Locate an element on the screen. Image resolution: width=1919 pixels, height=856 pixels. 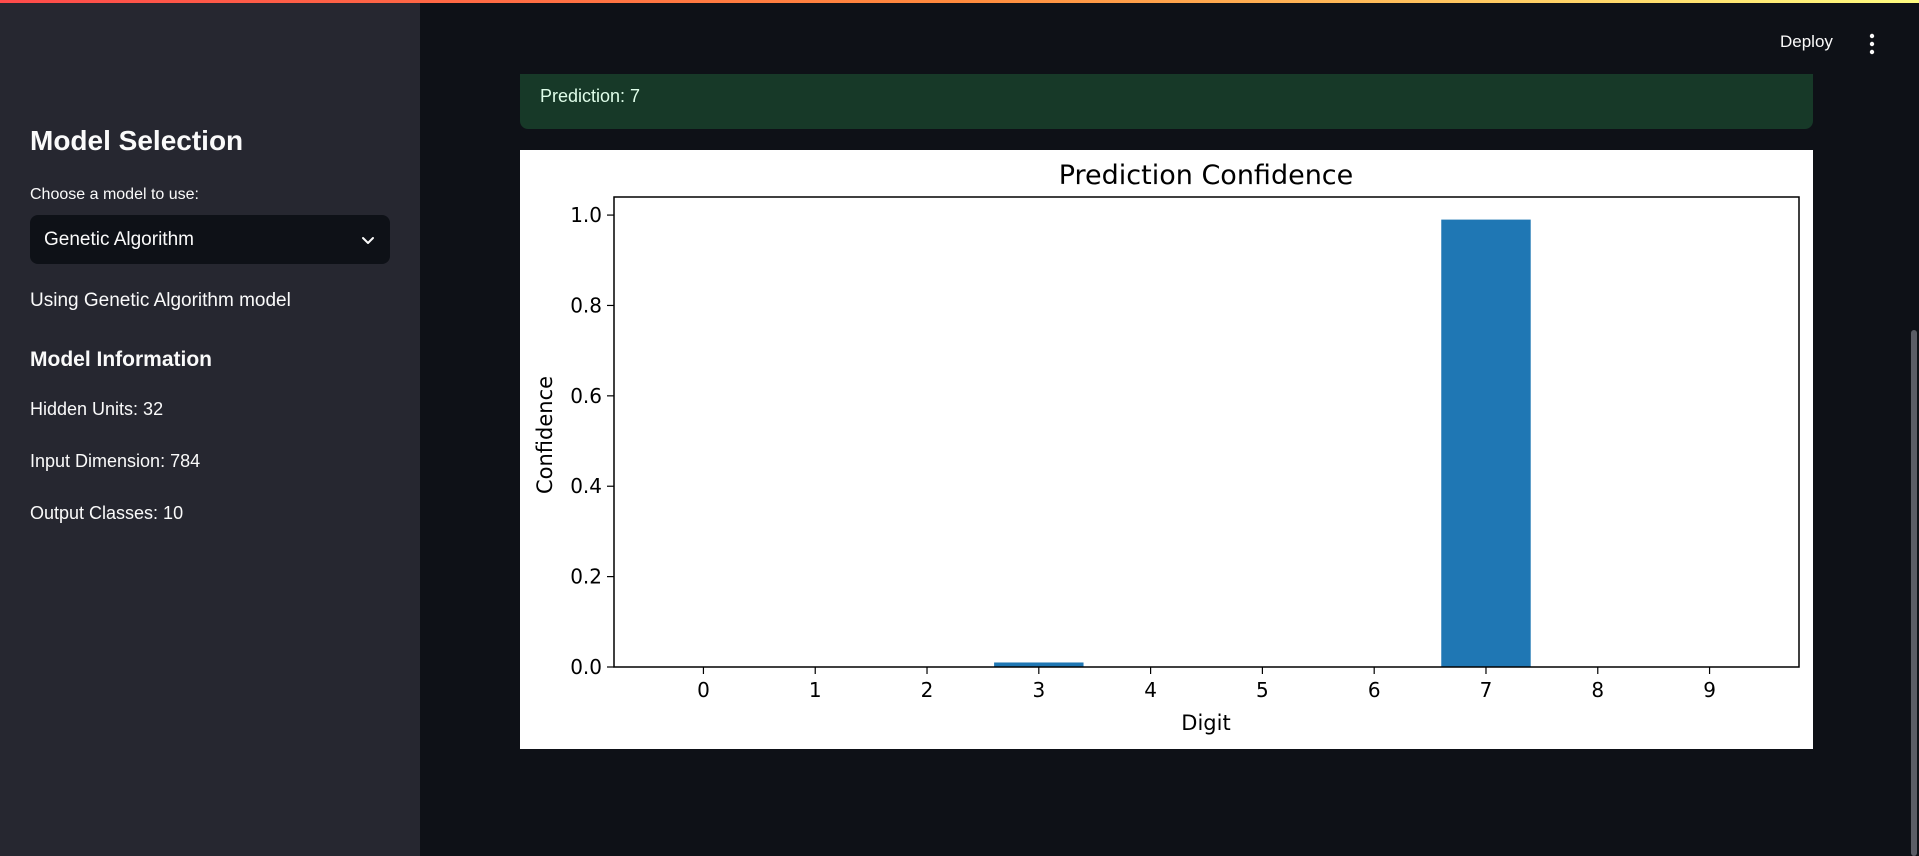
prediction-alert: Prediction: 7 is located at coordinates (1166, 101).